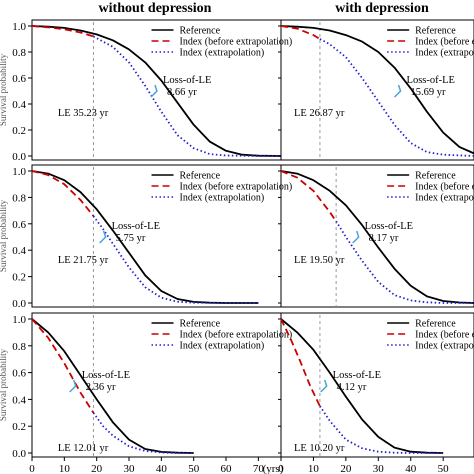  Describe the element at coordinates (429, 92) in the screenshot. I see `loss-of-le-value: 15.69 yr` at that location.